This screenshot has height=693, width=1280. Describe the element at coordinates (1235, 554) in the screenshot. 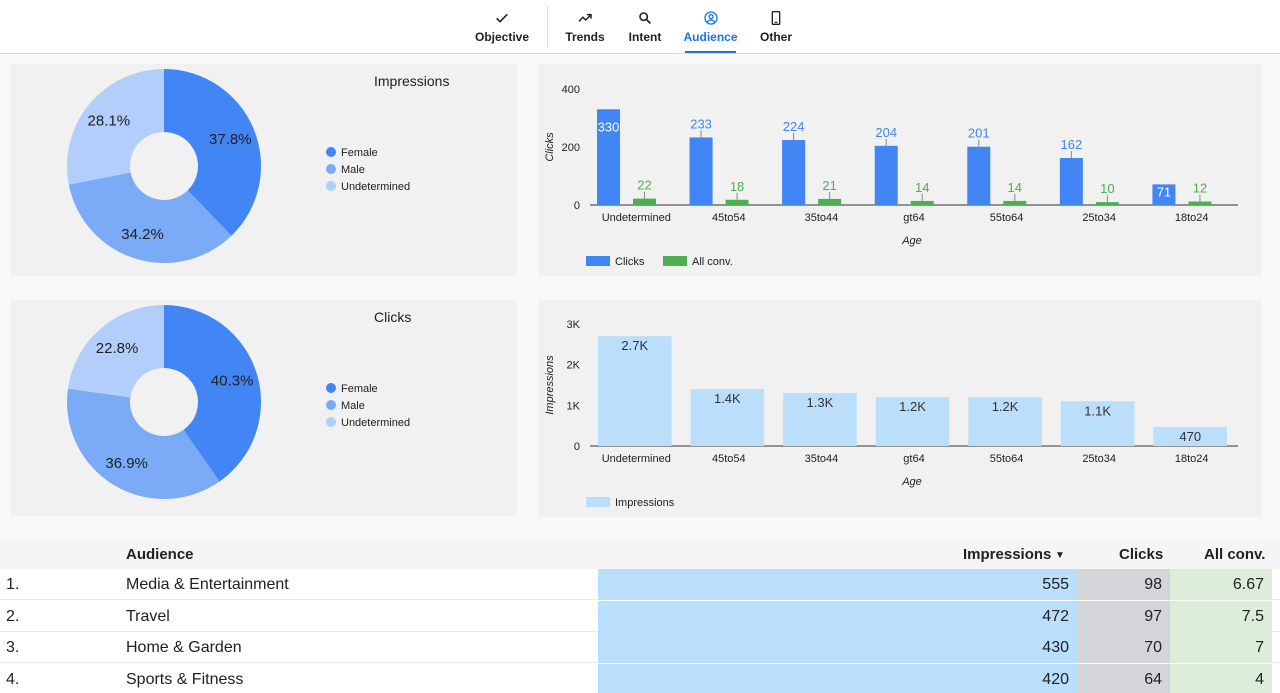

I see `header-all-conv: All conv.` at that location.